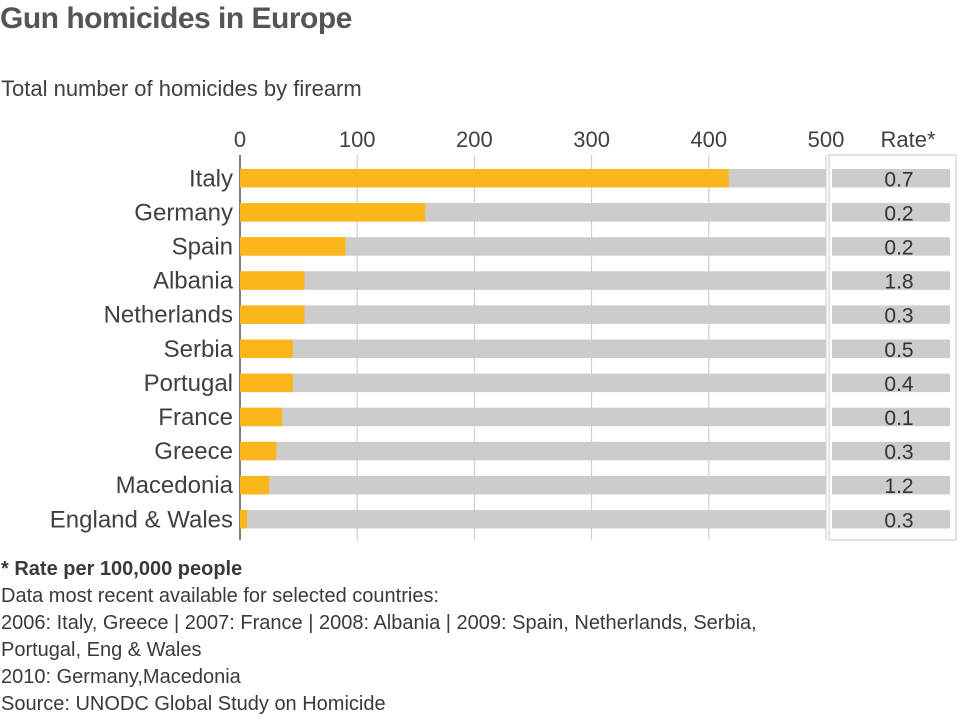  I want to click on category-label: England & Wales, so click(141, 519).